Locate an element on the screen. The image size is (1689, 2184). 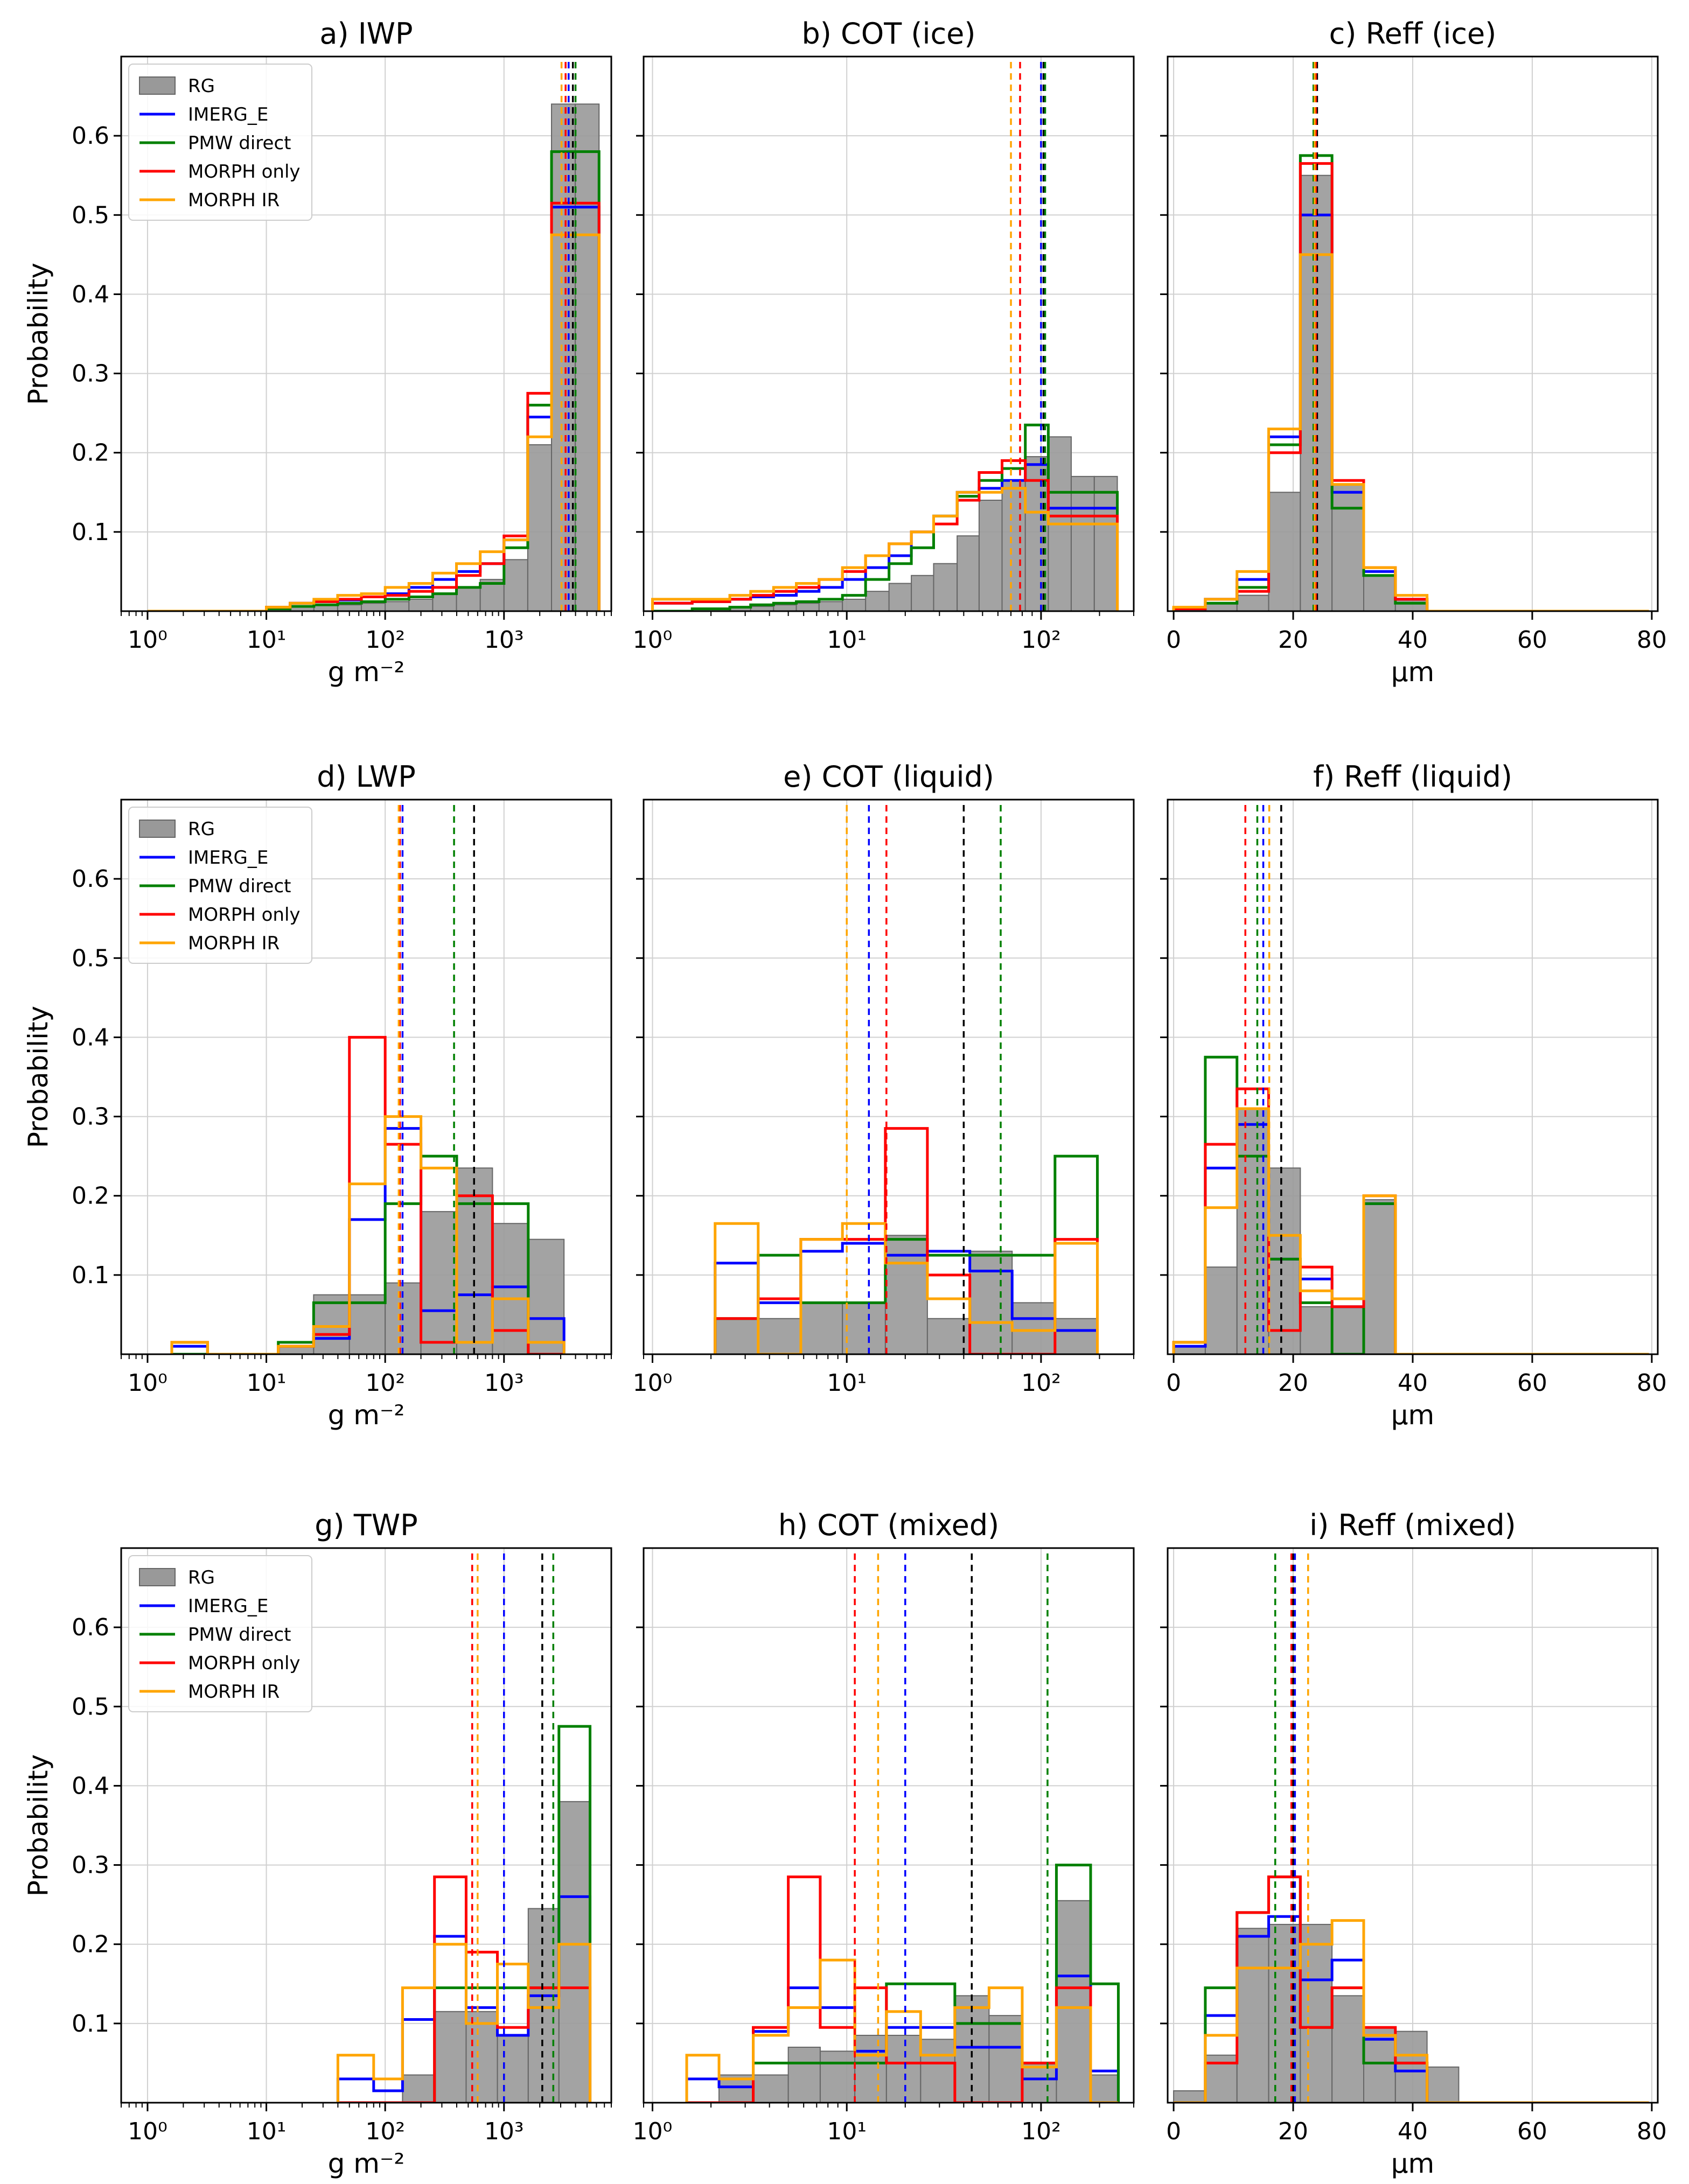
x-tick-label: 40 is located at coordinates (1413, 1383).